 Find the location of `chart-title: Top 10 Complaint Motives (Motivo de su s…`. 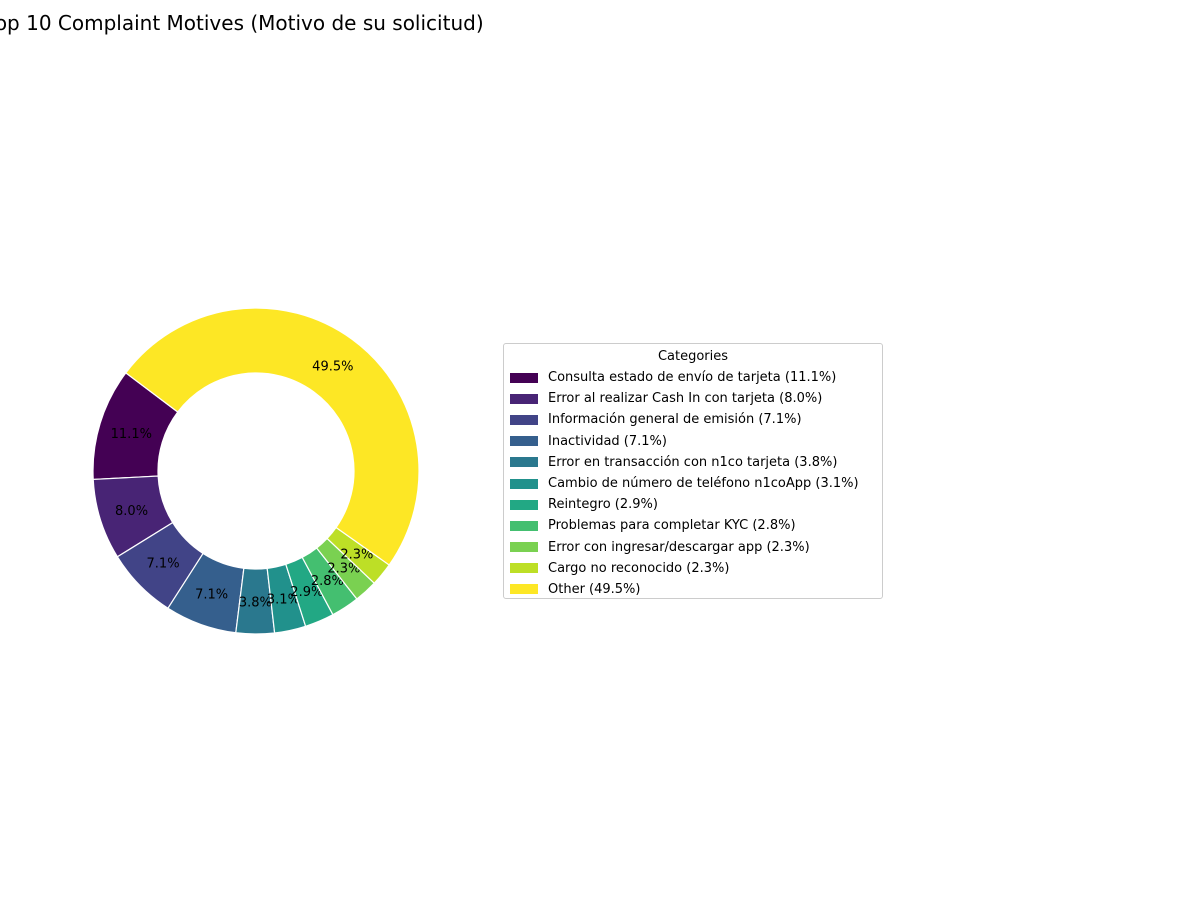

chart-title: Top 10 Complaint Motives (Motivo de su s… is located at coordinates (242, 23).